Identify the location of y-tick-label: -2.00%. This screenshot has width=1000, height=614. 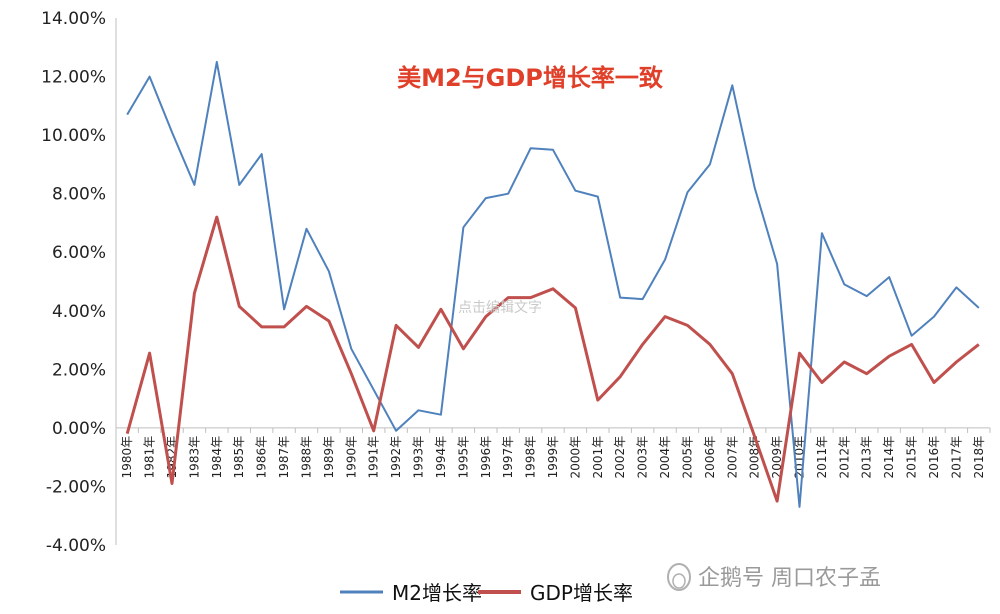
(76, 487).